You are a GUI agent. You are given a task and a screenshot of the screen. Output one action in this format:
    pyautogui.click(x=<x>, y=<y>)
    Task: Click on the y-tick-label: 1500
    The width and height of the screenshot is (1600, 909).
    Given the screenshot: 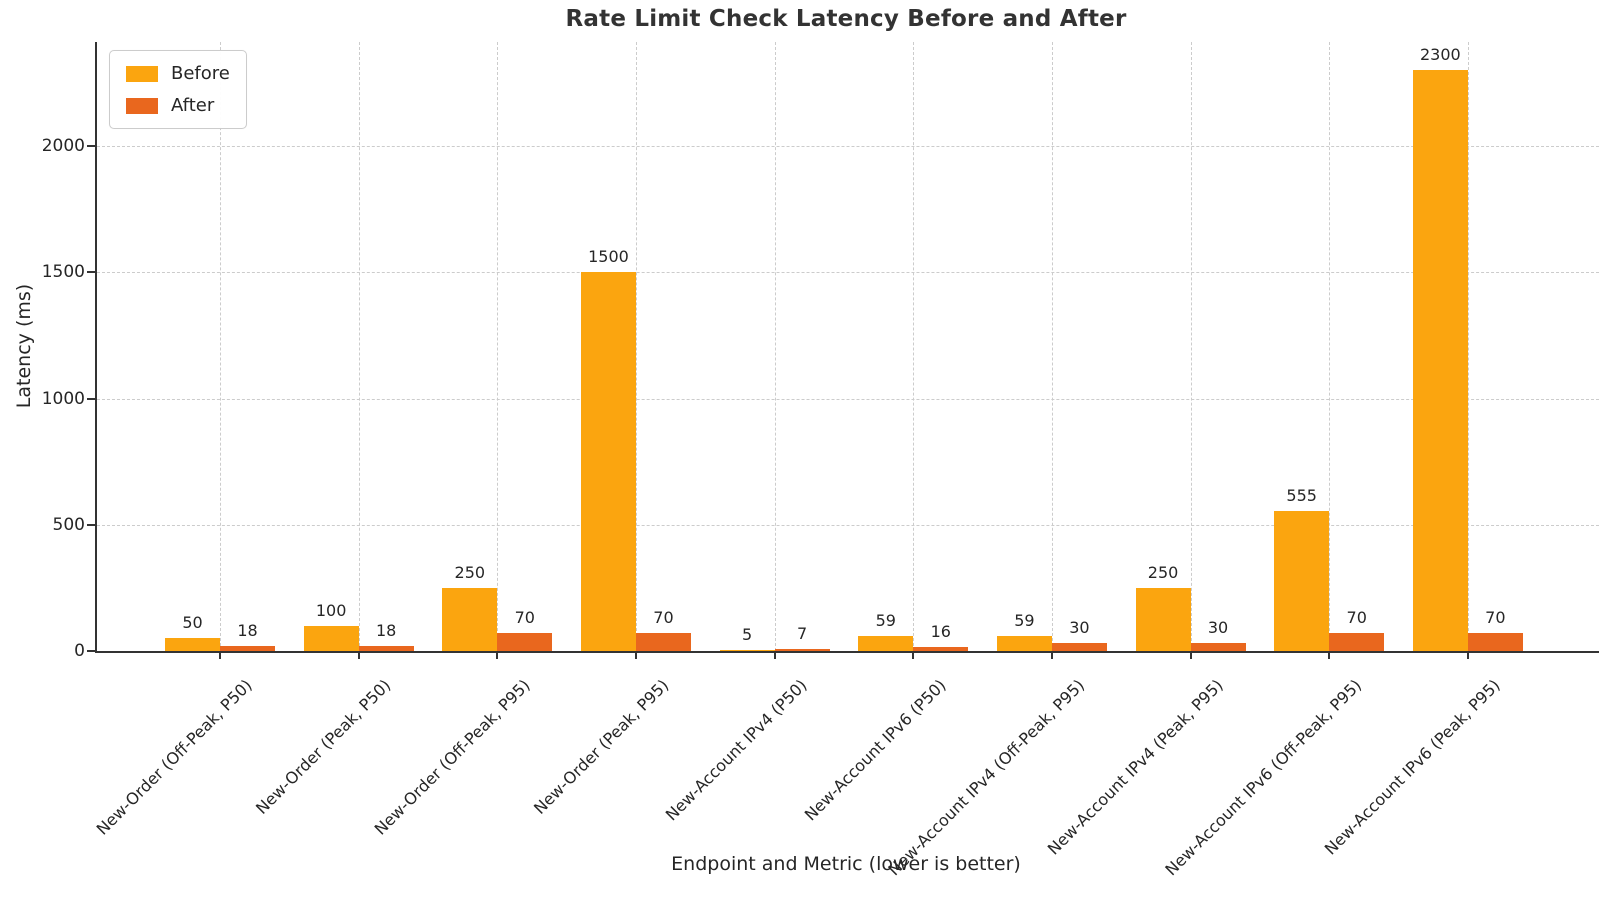 What is the action you would take?
    pyautogui.click(x=63, y=272)
    